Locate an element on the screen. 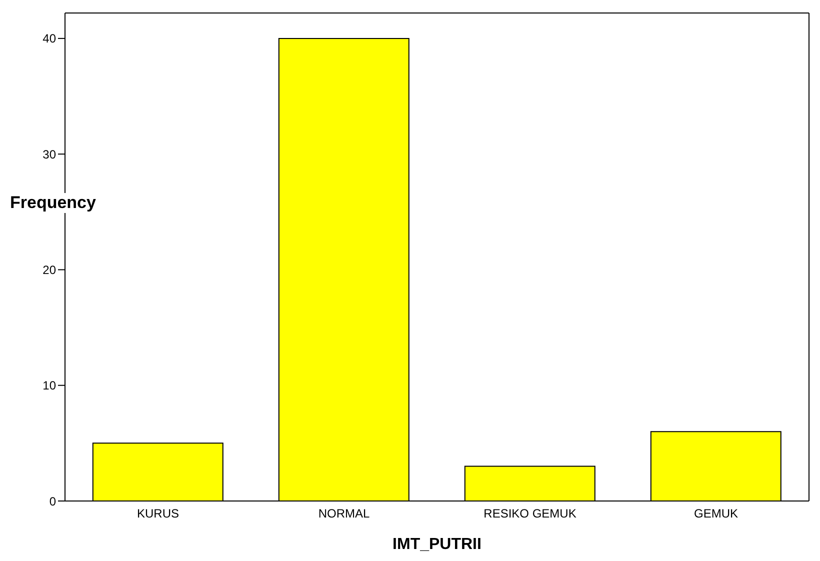 This screenshot has width=820, height=561. y-axis-title: Frequency is located at coordinates (53, 203).